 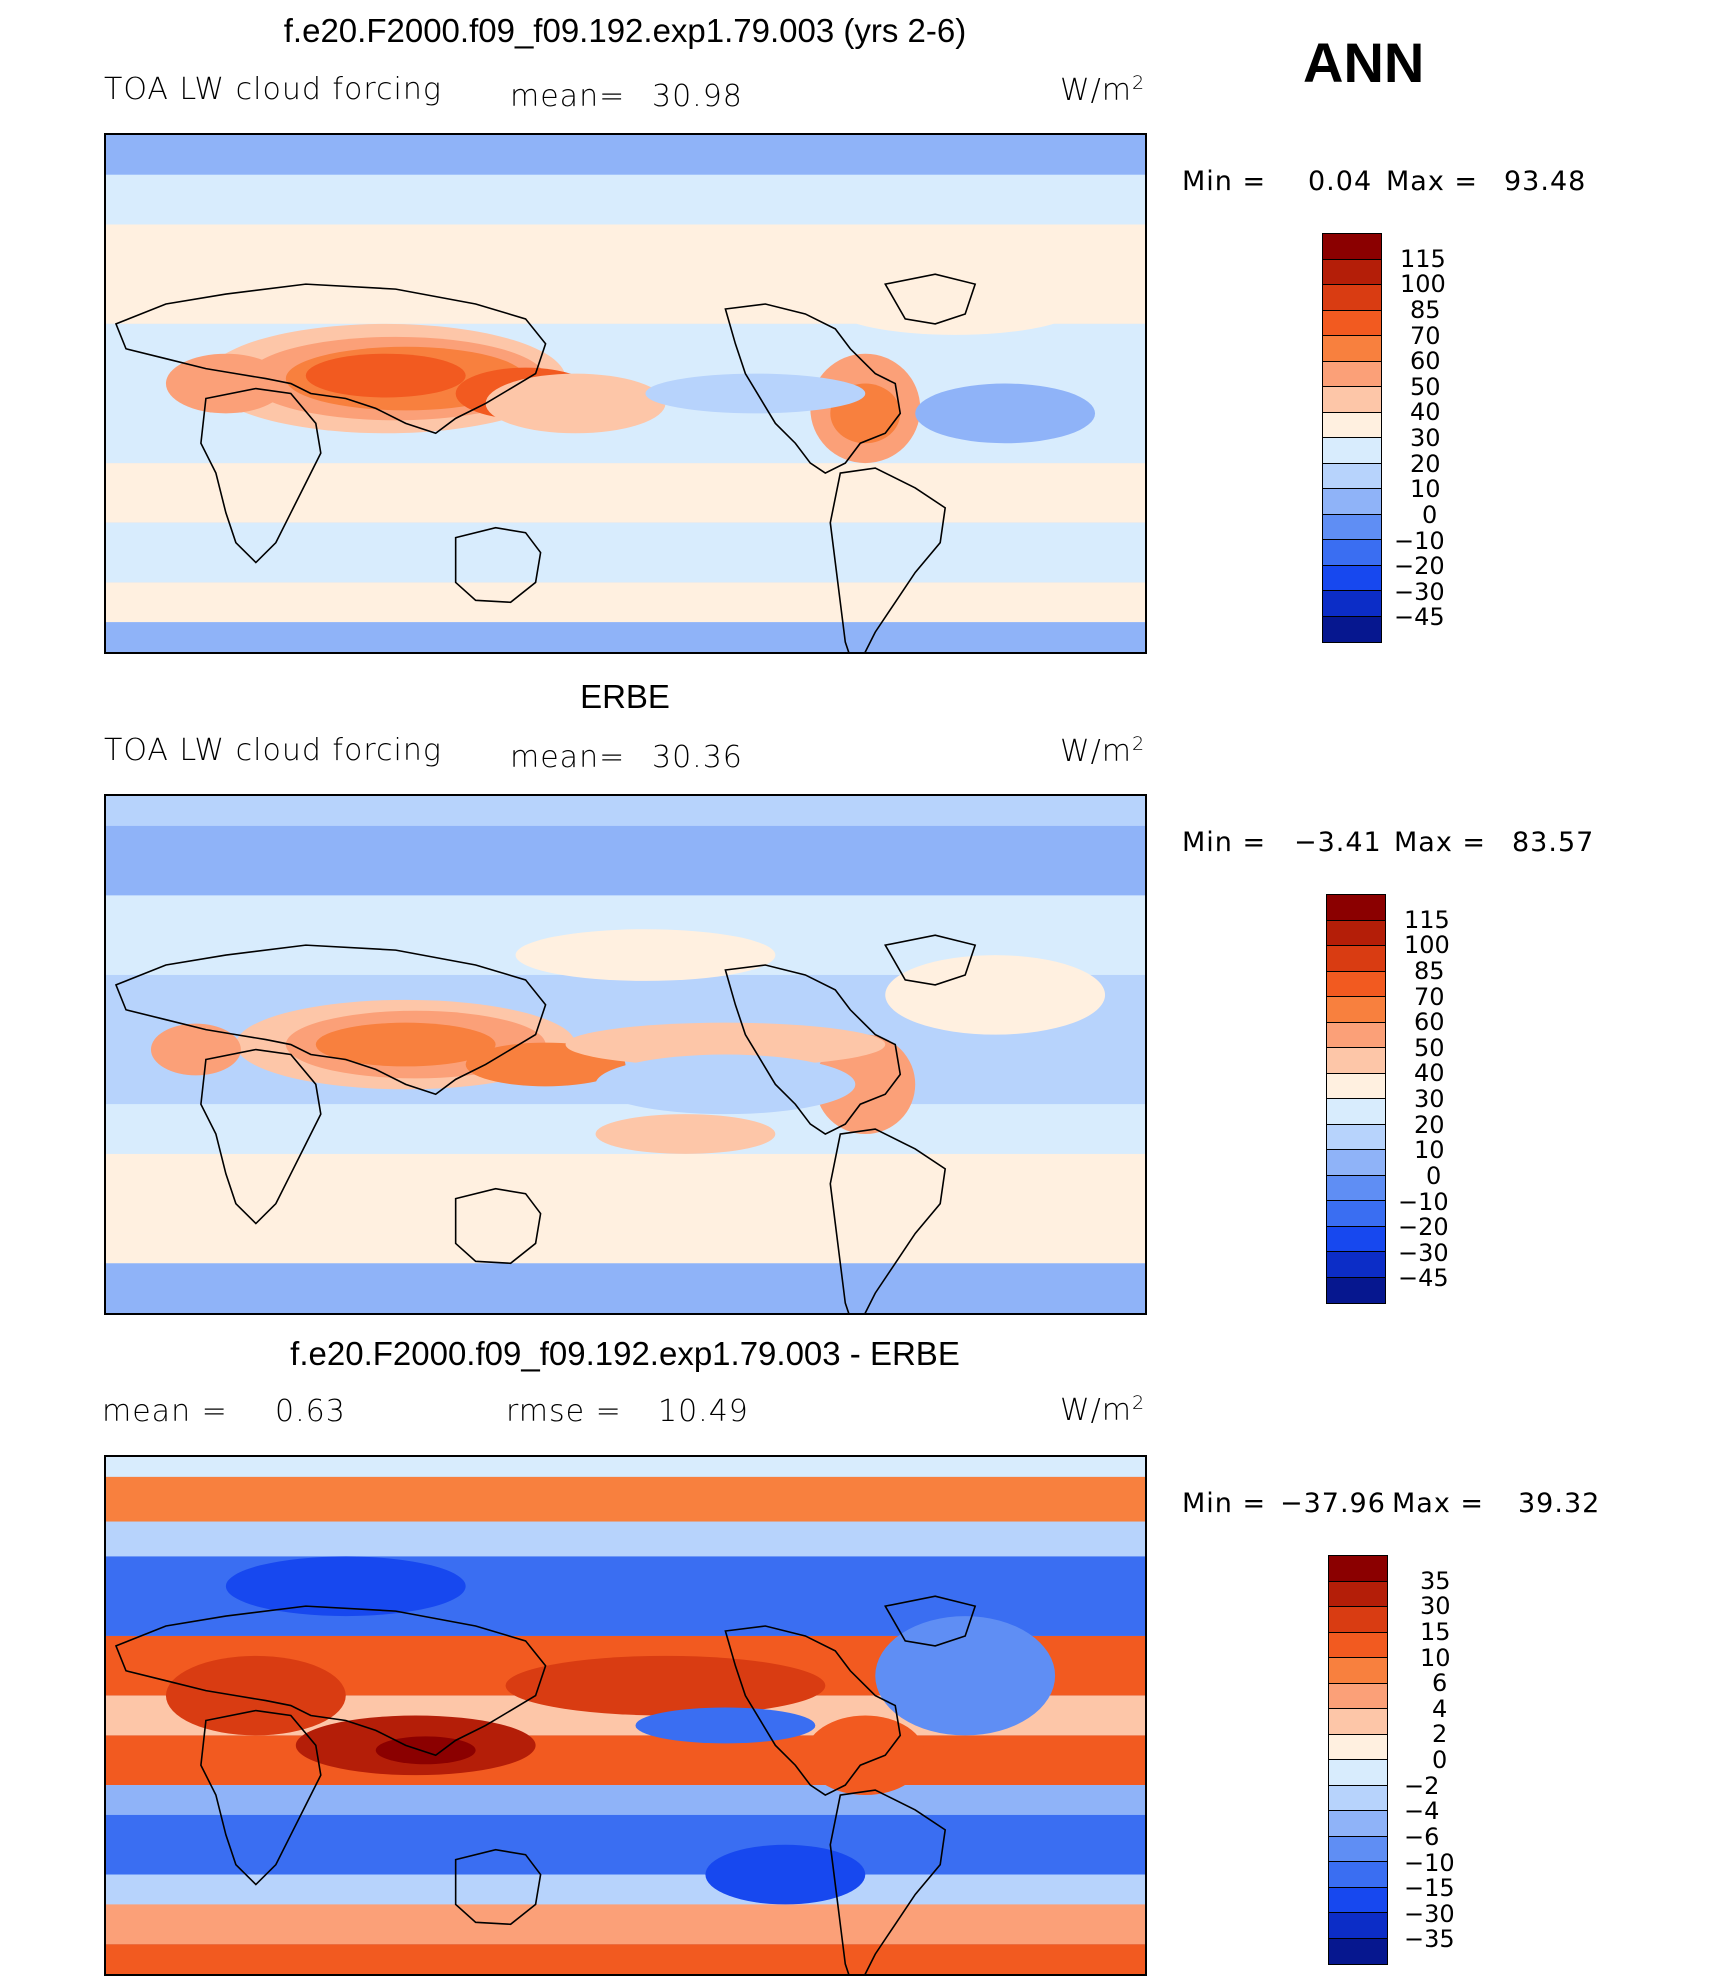 What do you see at coordinates (1427, 919) in the screenshot?
I see `colorbar-tick-label: 115` at bounding box center [1427, 919].